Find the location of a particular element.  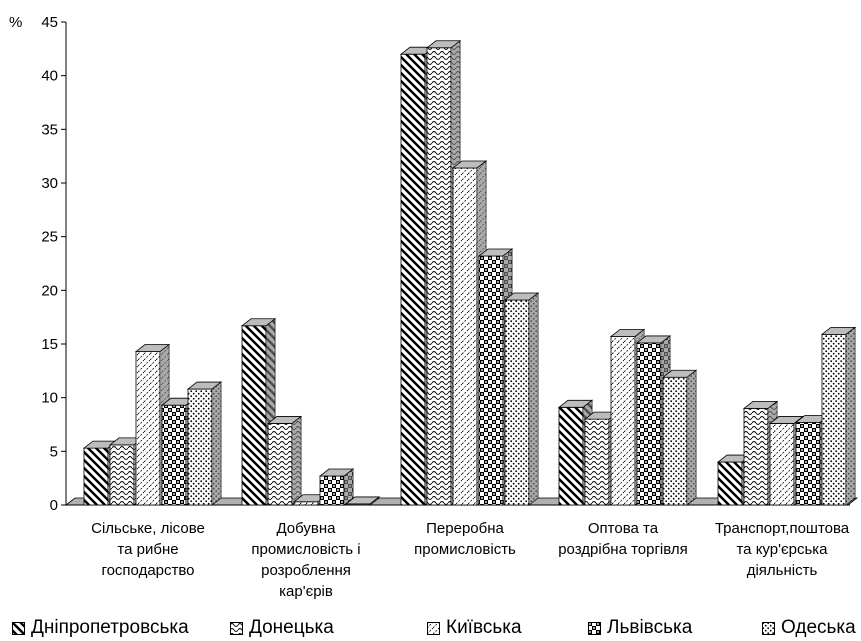

y-tick-label: 35 is located at coordinates (49, 129).